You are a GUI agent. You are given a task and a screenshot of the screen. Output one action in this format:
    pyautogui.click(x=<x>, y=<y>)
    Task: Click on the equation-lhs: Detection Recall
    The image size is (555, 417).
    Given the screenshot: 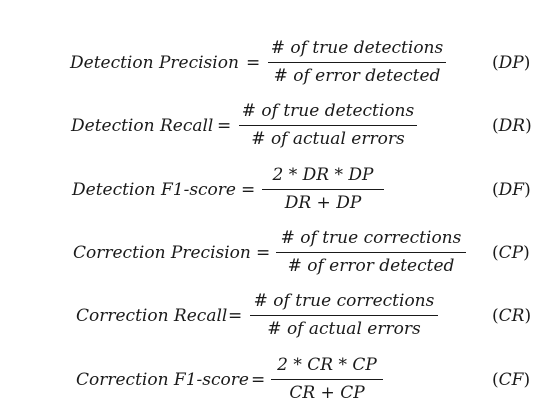 What is the action you would take?
    pyautogui.click(x=142, y=126)
    